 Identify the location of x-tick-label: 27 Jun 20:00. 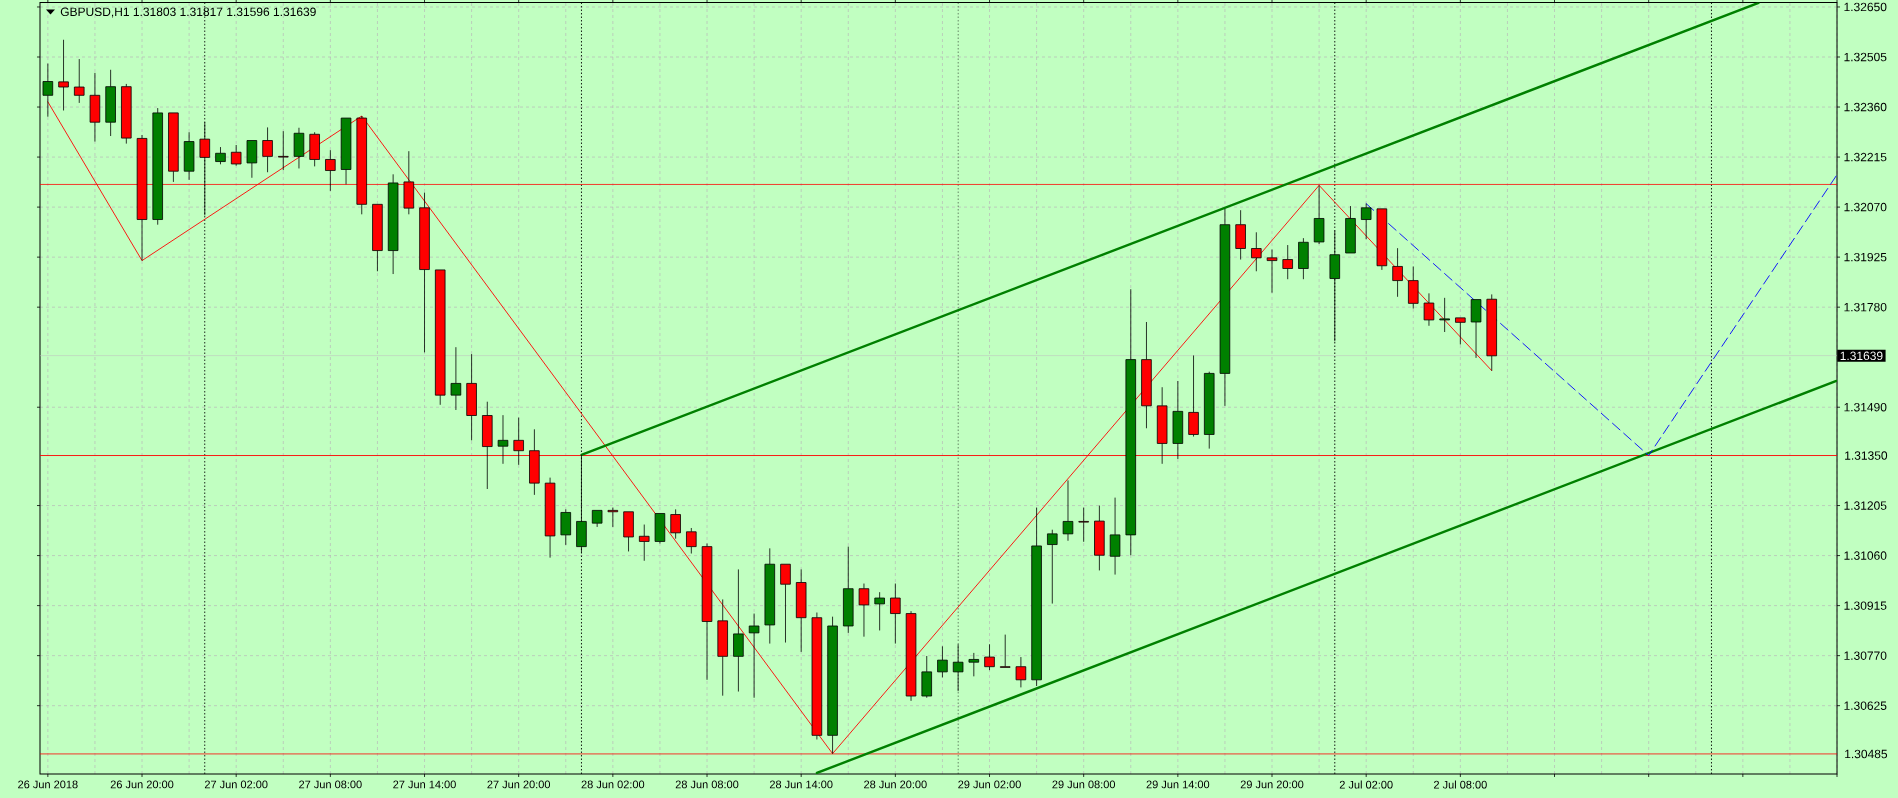
(519, 784).